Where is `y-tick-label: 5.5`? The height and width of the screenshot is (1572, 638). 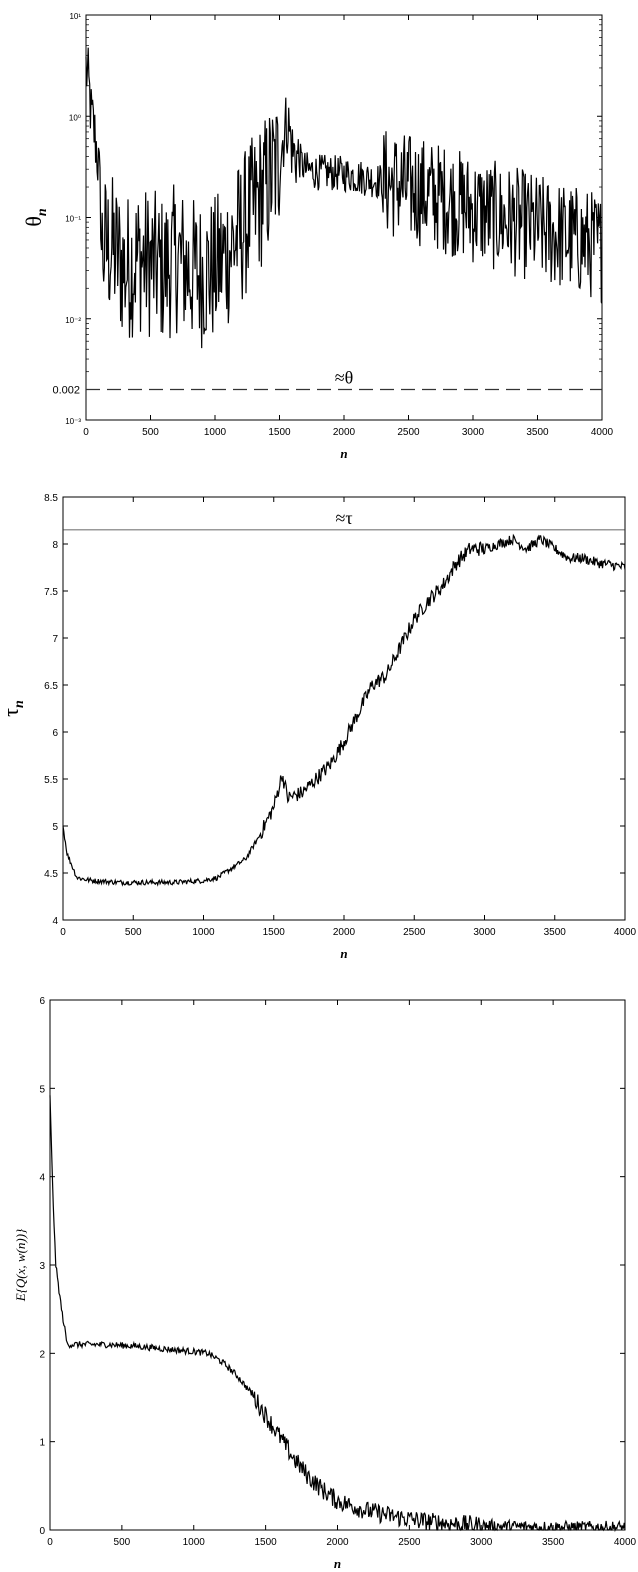 y-tick-label: 5.5 is located at coordinates (51, 780).